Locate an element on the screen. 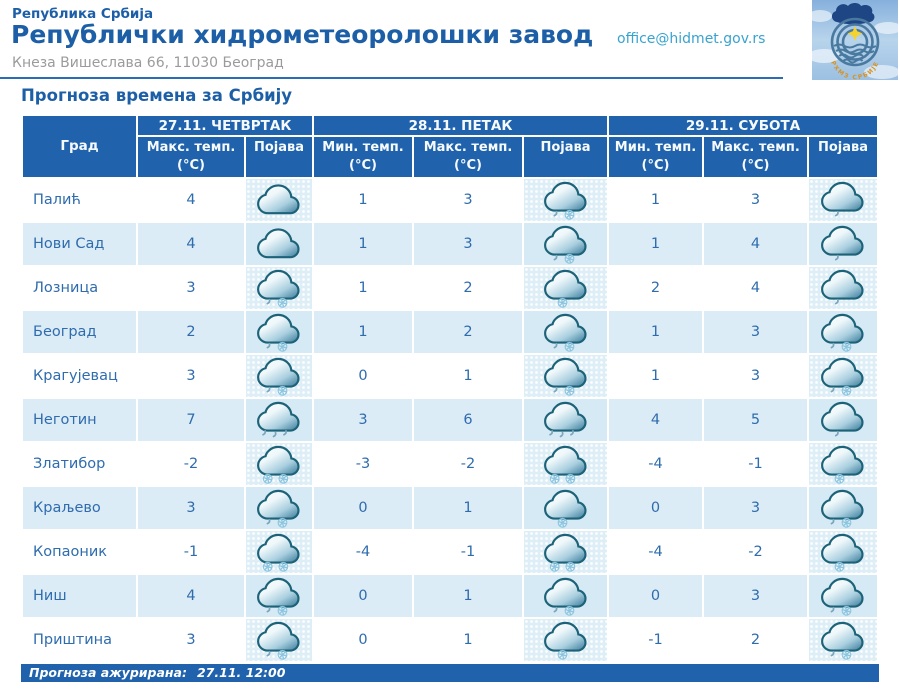  forecast-row: Копаоник -1 -4 -1 -4 -2 is located at coordinates (450, 552).